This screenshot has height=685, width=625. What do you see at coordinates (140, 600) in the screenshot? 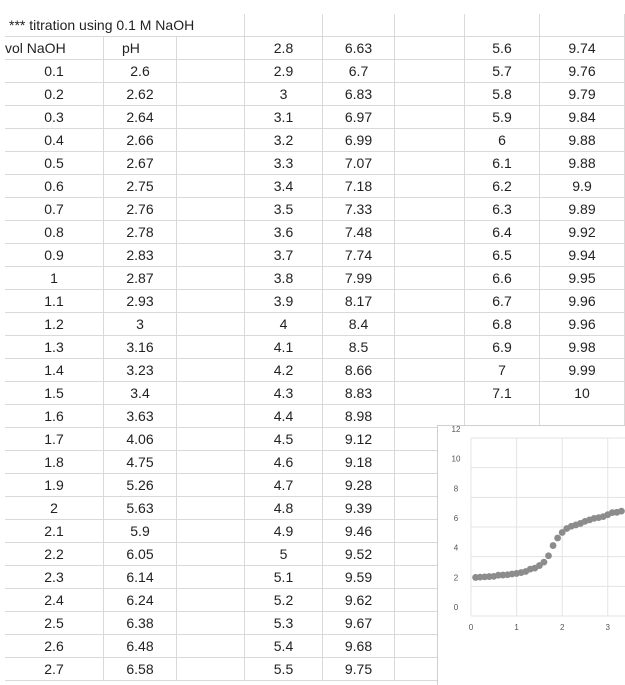
I see `block1-ph-cell: 6.24` at bounding box center [140, 600].